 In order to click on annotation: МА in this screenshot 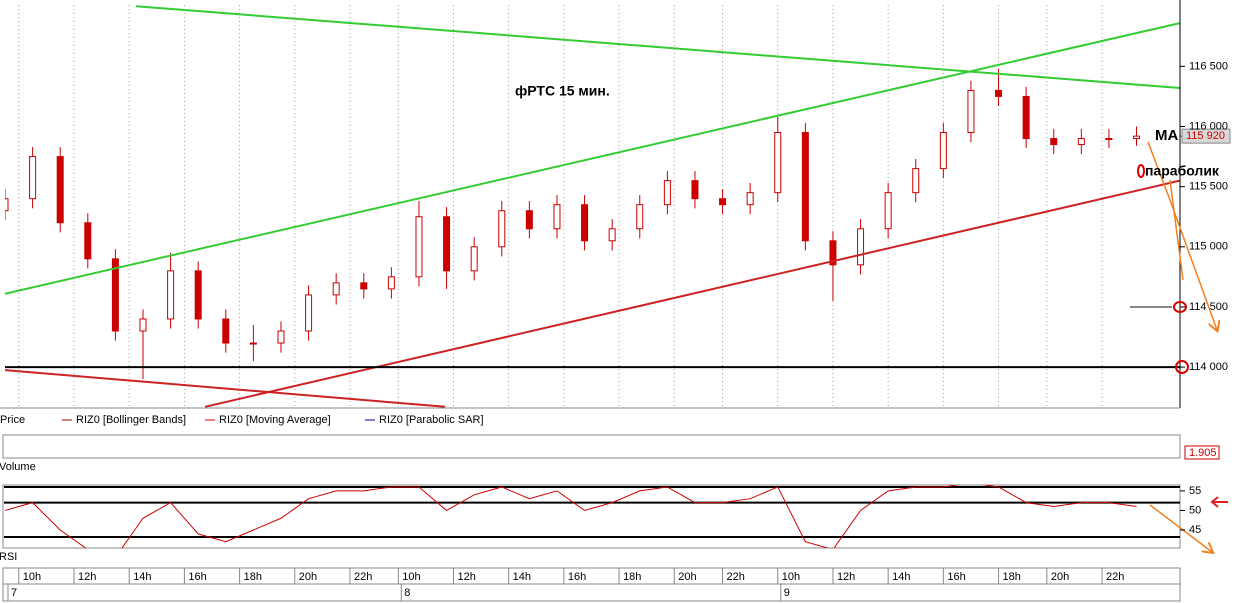, I will do `click(1166, 135)`.